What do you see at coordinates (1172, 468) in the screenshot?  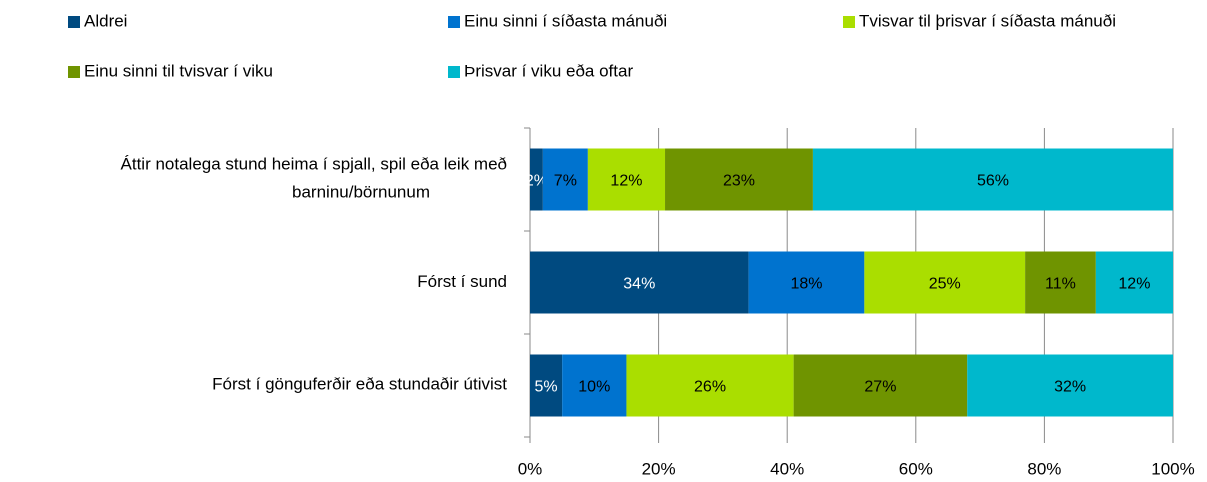 I see `x-tick-label: 100%` at bounding box center [1172, 468].